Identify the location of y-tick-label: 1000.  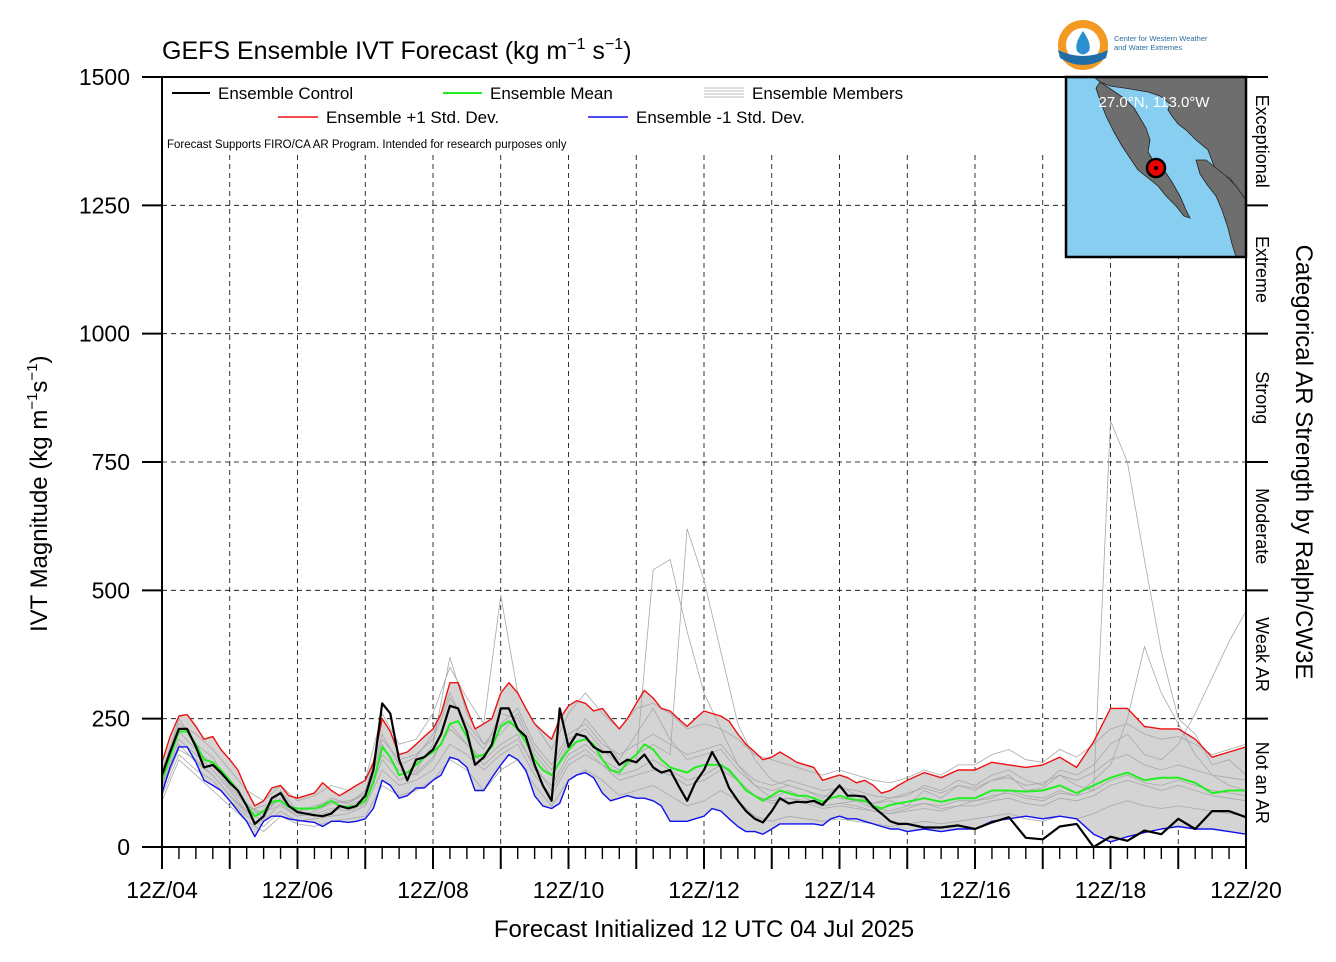
(104, 334).